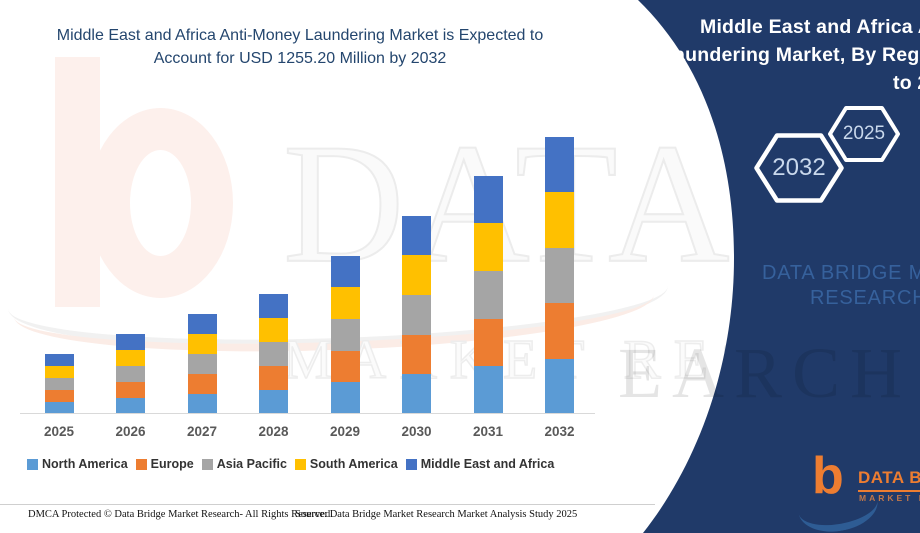 This screenshot has width=920, height=533. What do you see at coordinates (416, 431) in the screenshot?
I see `x-axis-label-2030: 2030` at bounding box center [416, 431].